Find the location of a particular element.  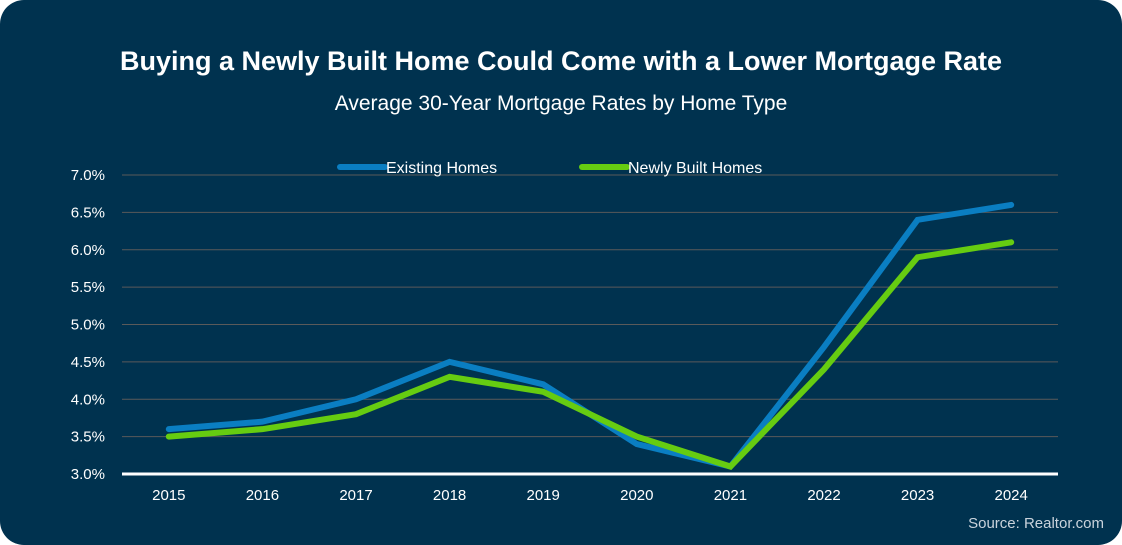

y-tick-label: 4.5% is located at coordinates (88, 362).